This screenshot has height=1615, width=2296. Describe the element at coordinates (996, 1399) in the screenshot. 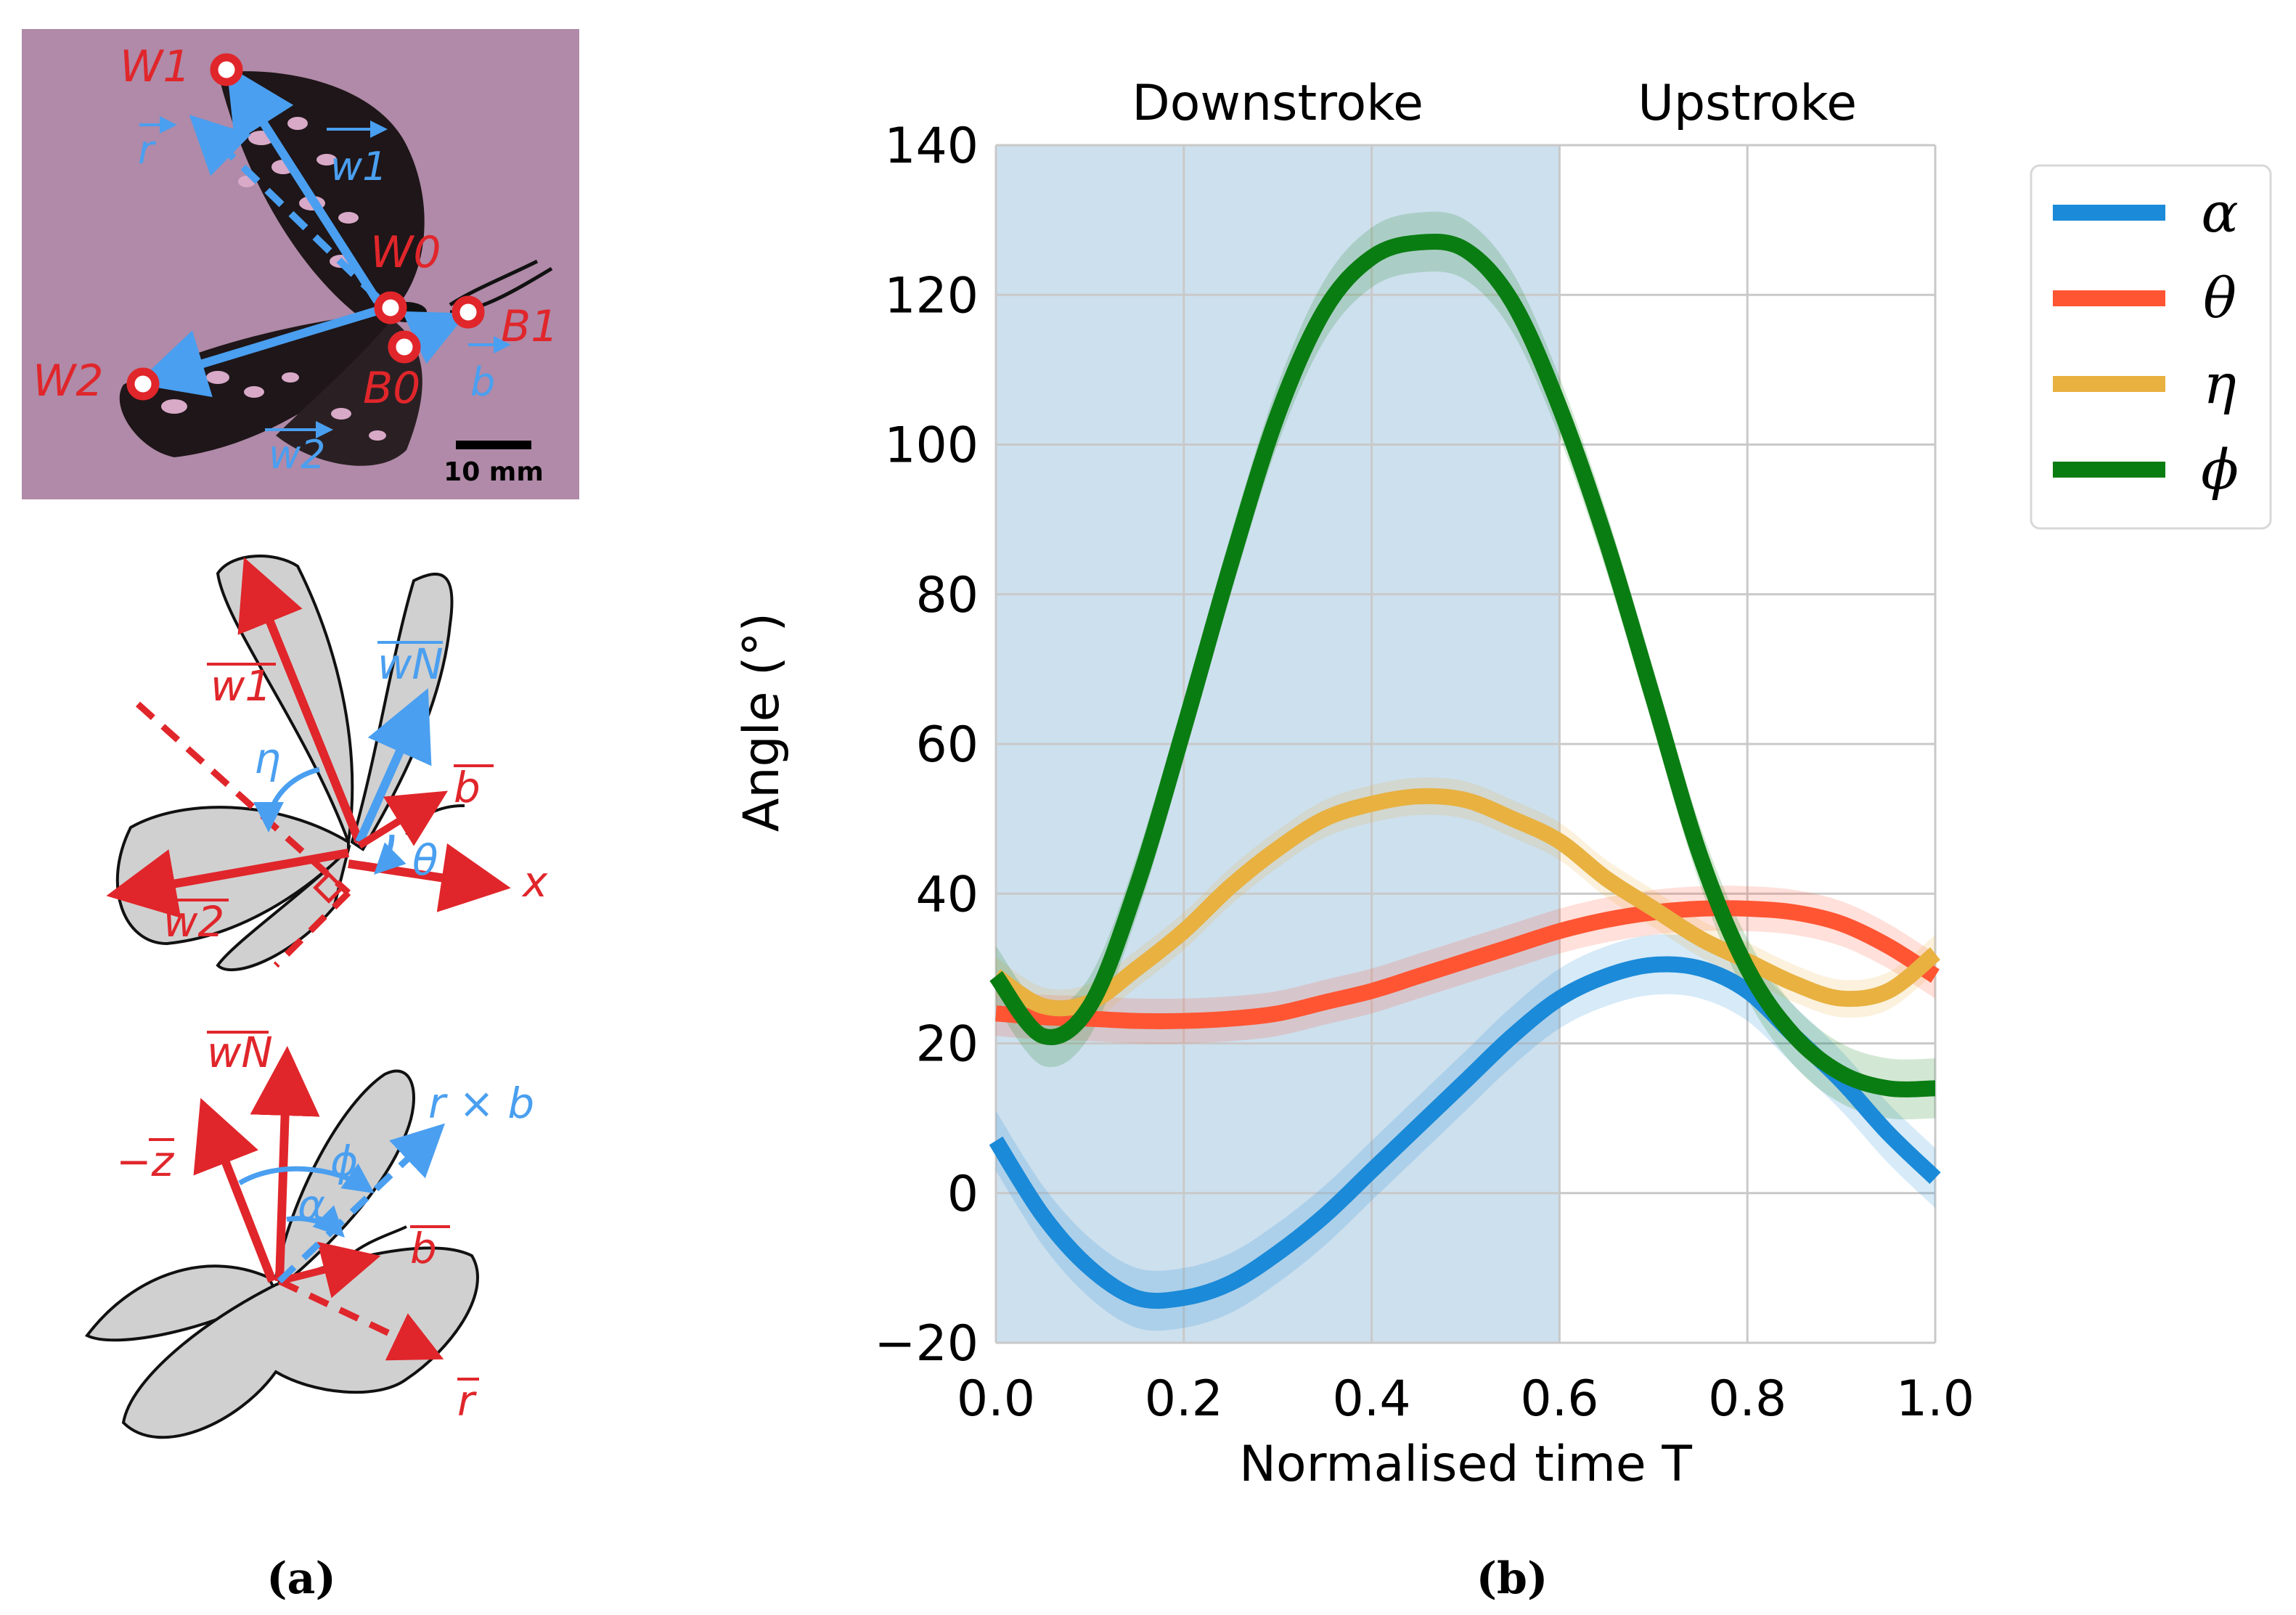

I see `x-tick-label: 0.0` at that location.